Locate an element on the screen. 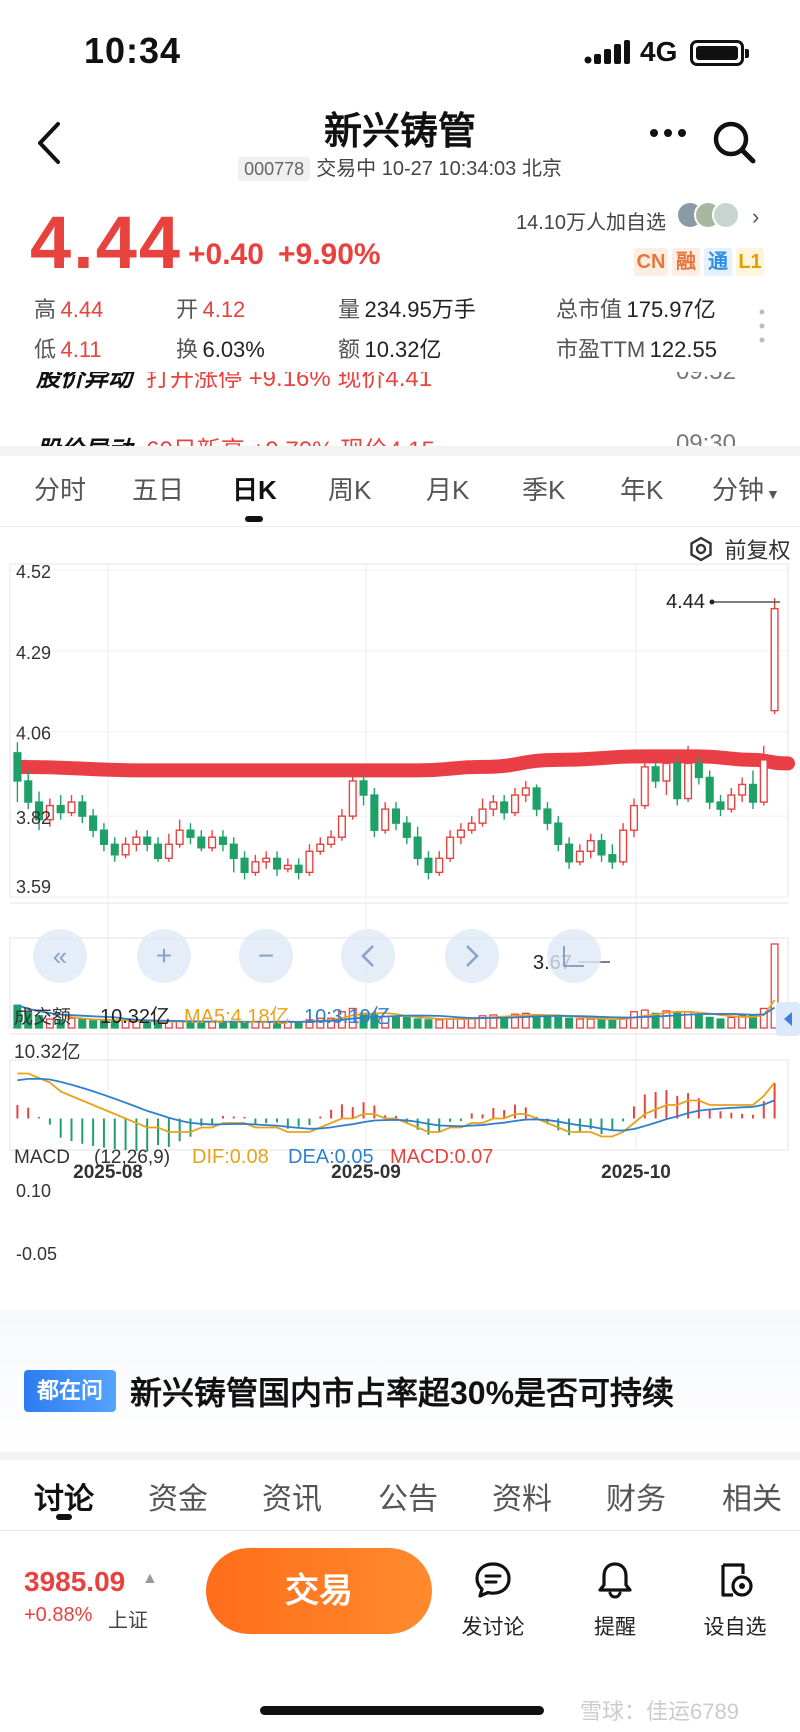 This screenshot has height=1732, width=800. ask-banner is located at coordinates (400, 1381).